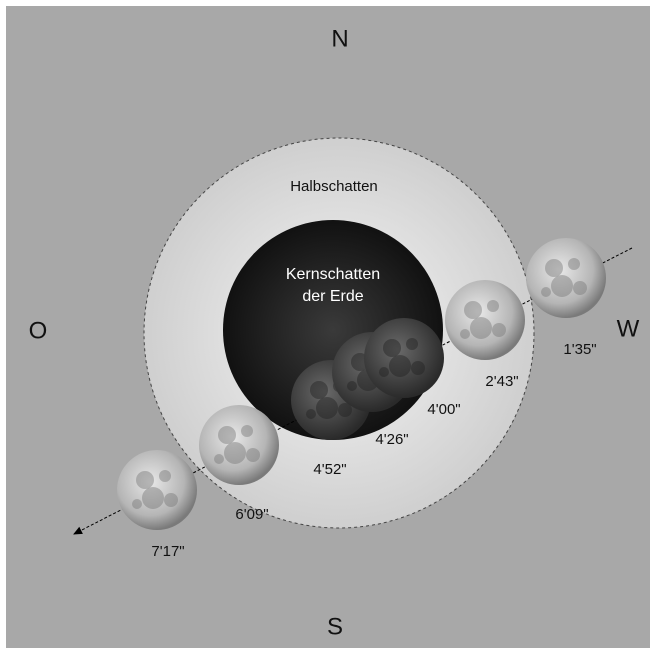 The width and height of the screenshot is (656, 654). I want to click on time-label: 4'52", so click(329, 469).